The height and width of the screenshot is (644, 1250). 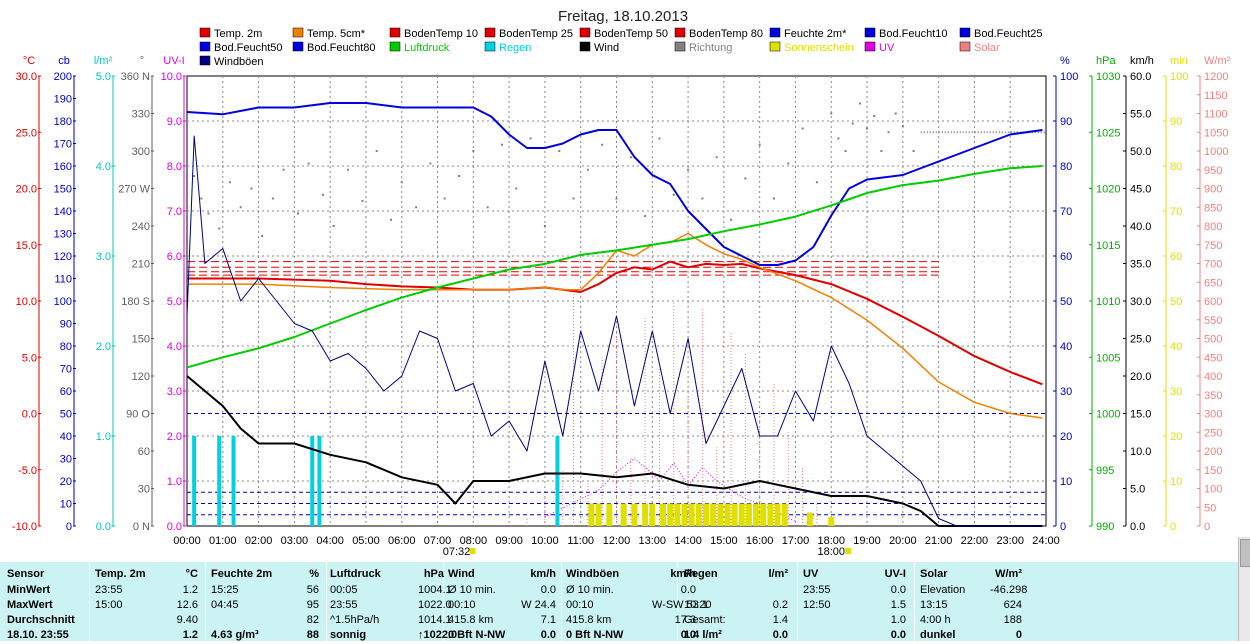 What do you see at coordinates (1176, 257) in the screenshot?
I see `right-axis-tick: 60` at bounding box center [1176, 257].